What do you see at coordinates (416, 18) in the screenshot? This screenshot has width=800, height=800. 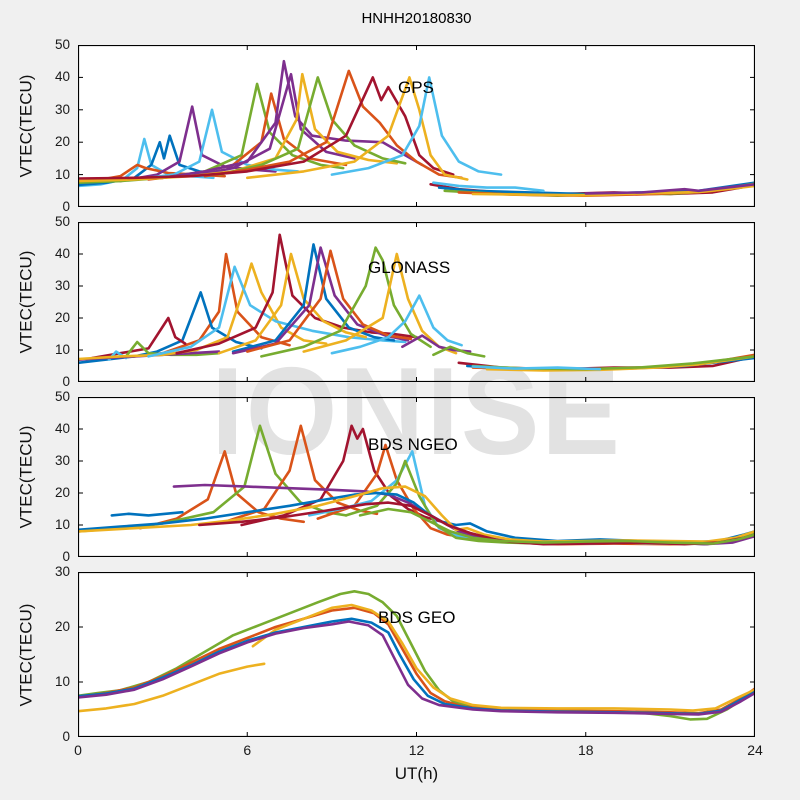 I see `chart-title: HNHH20180830` at bounding box center [416, 18].